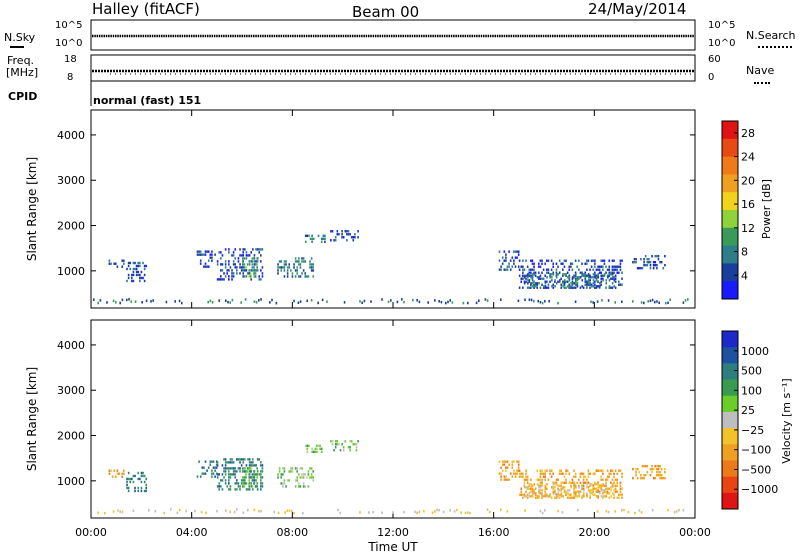 The height and width of the screenshot is (554, 800). What do you see at coordinates (22, 72) in the screenshot?
I see `freq-label-line2: [MHz]` at bounding box center [22, 72].